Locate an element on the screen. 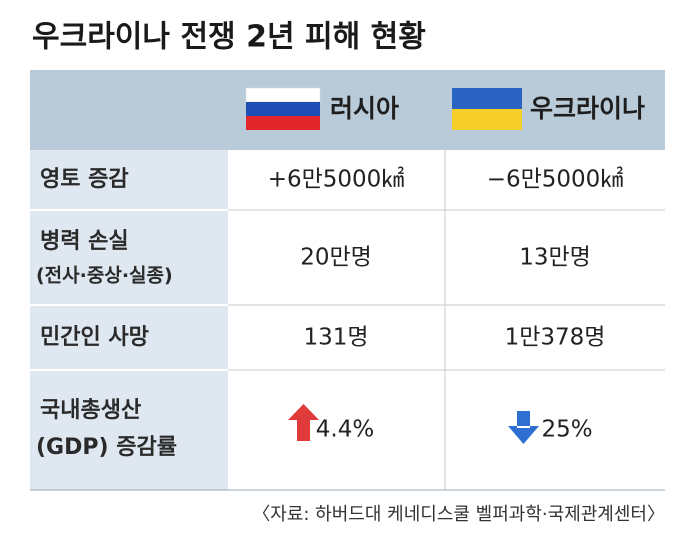  cell: 20만명 is located at coordinates (336, 258).